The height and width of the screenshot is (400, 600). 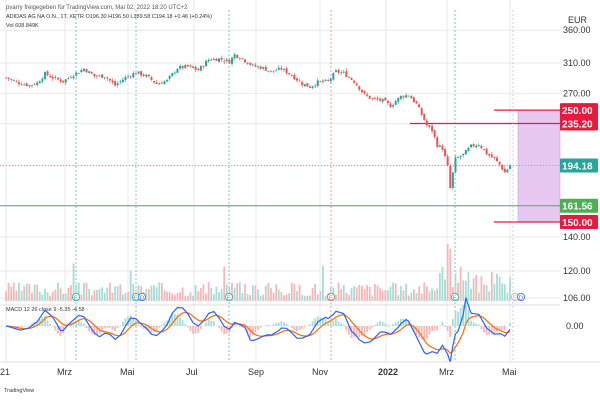 I want to click on event-marker-label: D, so click(x=521, y=299).